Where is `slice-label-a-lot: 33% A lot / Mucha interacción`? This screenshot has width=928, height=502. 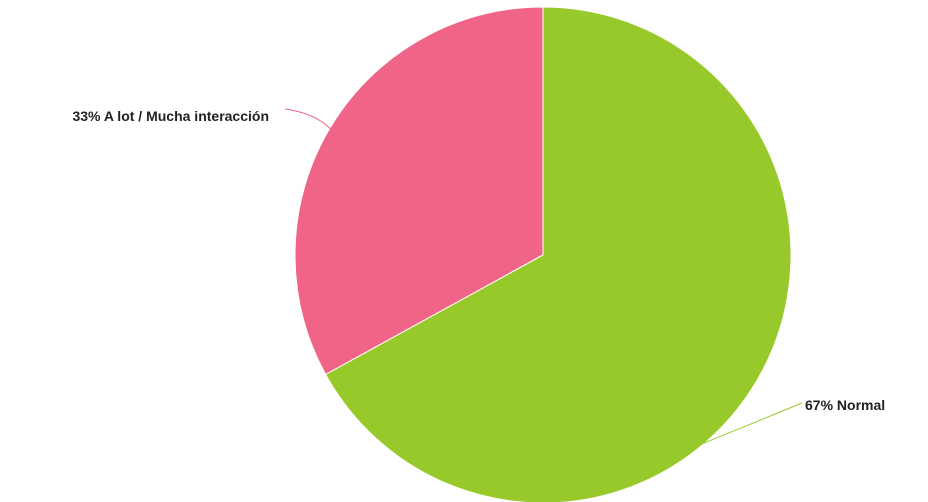 slice-label-a-lot: 33% A lot / Mucha interacción is located at coordinates (170, 116).